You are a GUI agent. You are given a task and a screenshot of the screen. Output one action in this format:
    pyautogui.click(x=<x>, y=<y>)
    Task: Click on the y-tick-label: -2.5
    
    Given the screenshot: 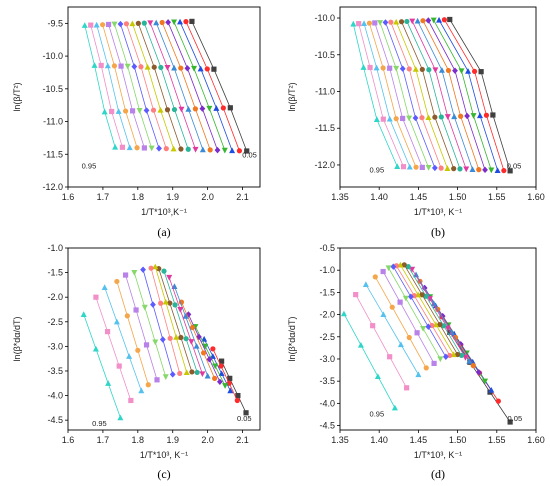 What is the action you would take?
    pyautogui.click(x=327, y=337)
    